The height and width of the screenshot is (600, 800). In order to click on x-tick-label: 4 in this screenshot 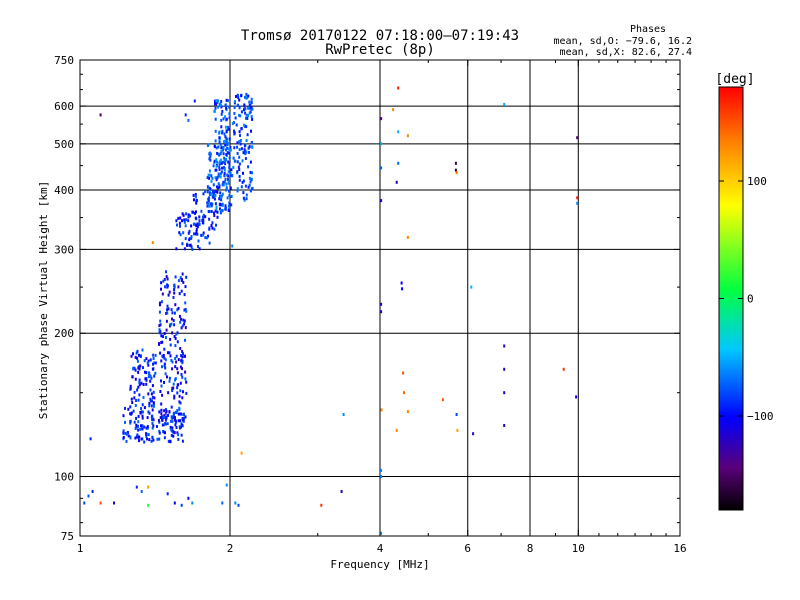, I will do `click(380, 548)`.